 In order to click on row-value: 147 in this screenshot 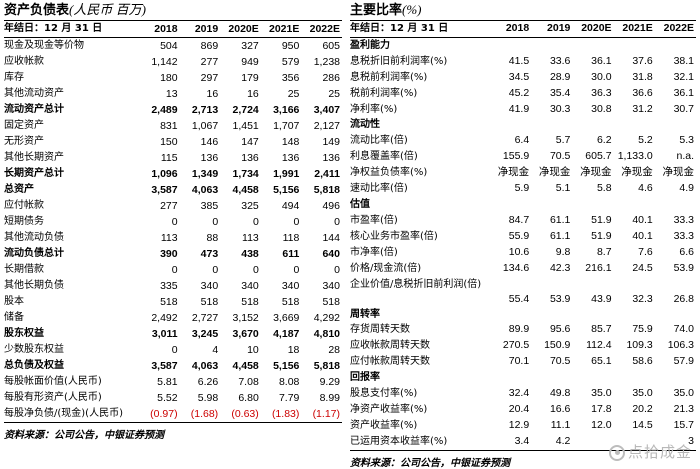, I will do `click(250, 142)`.